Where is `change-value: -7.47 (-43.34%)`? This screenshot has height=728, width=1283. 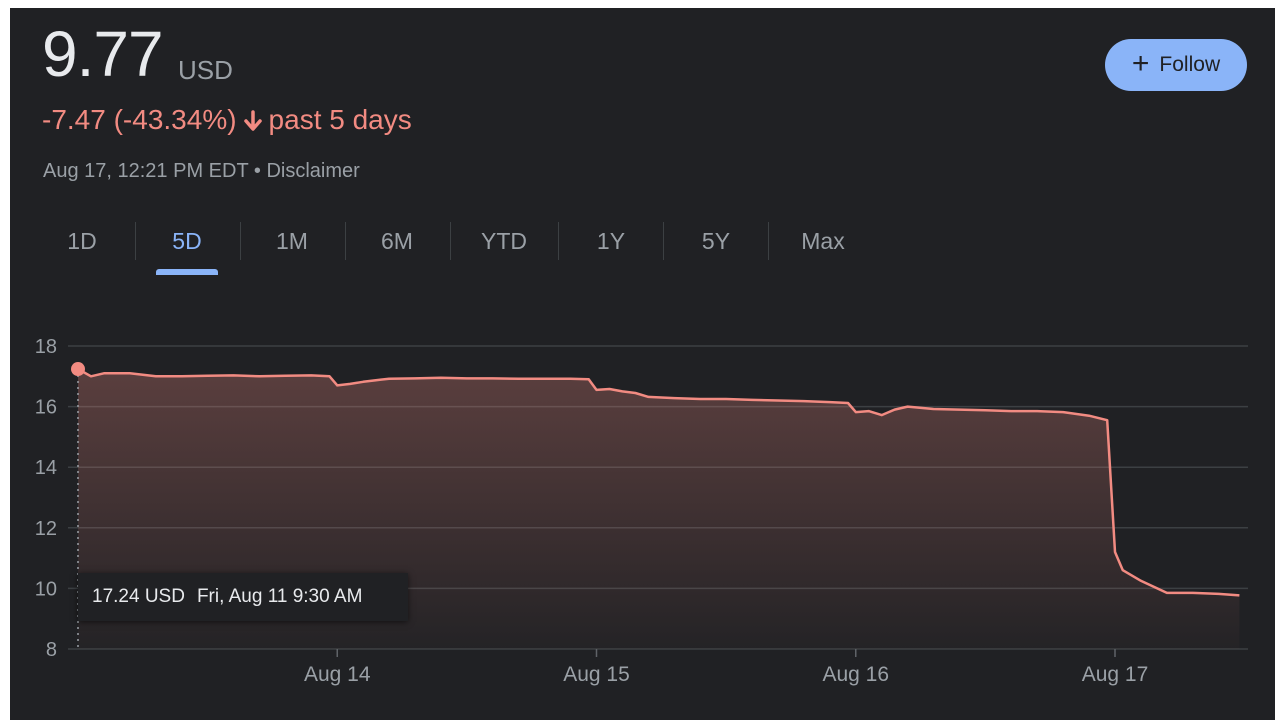 change-value: -7.47 (-43.34%) is located at coordinates (139, 119).